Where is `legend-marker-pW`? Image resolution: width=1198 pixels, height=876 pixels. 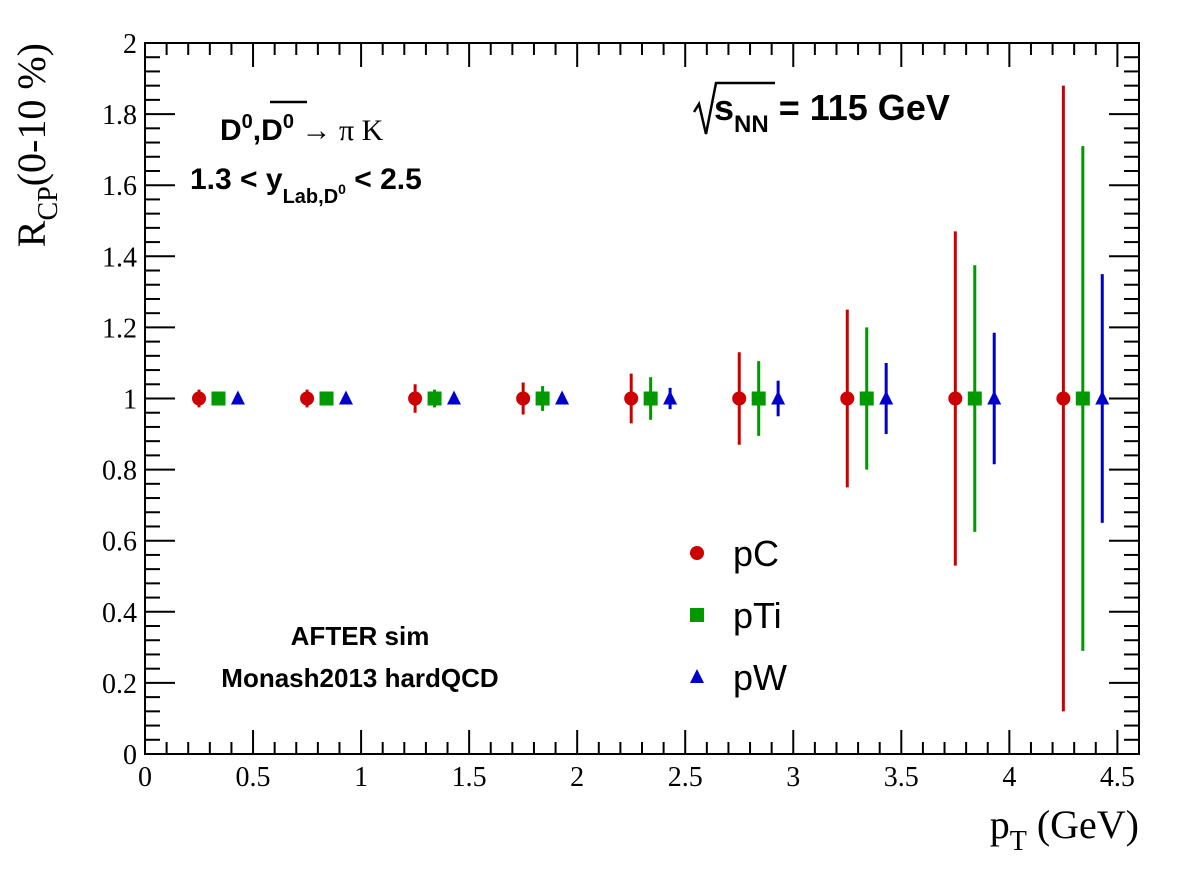
legend-marker-pW is located at coordinates (697, 676).